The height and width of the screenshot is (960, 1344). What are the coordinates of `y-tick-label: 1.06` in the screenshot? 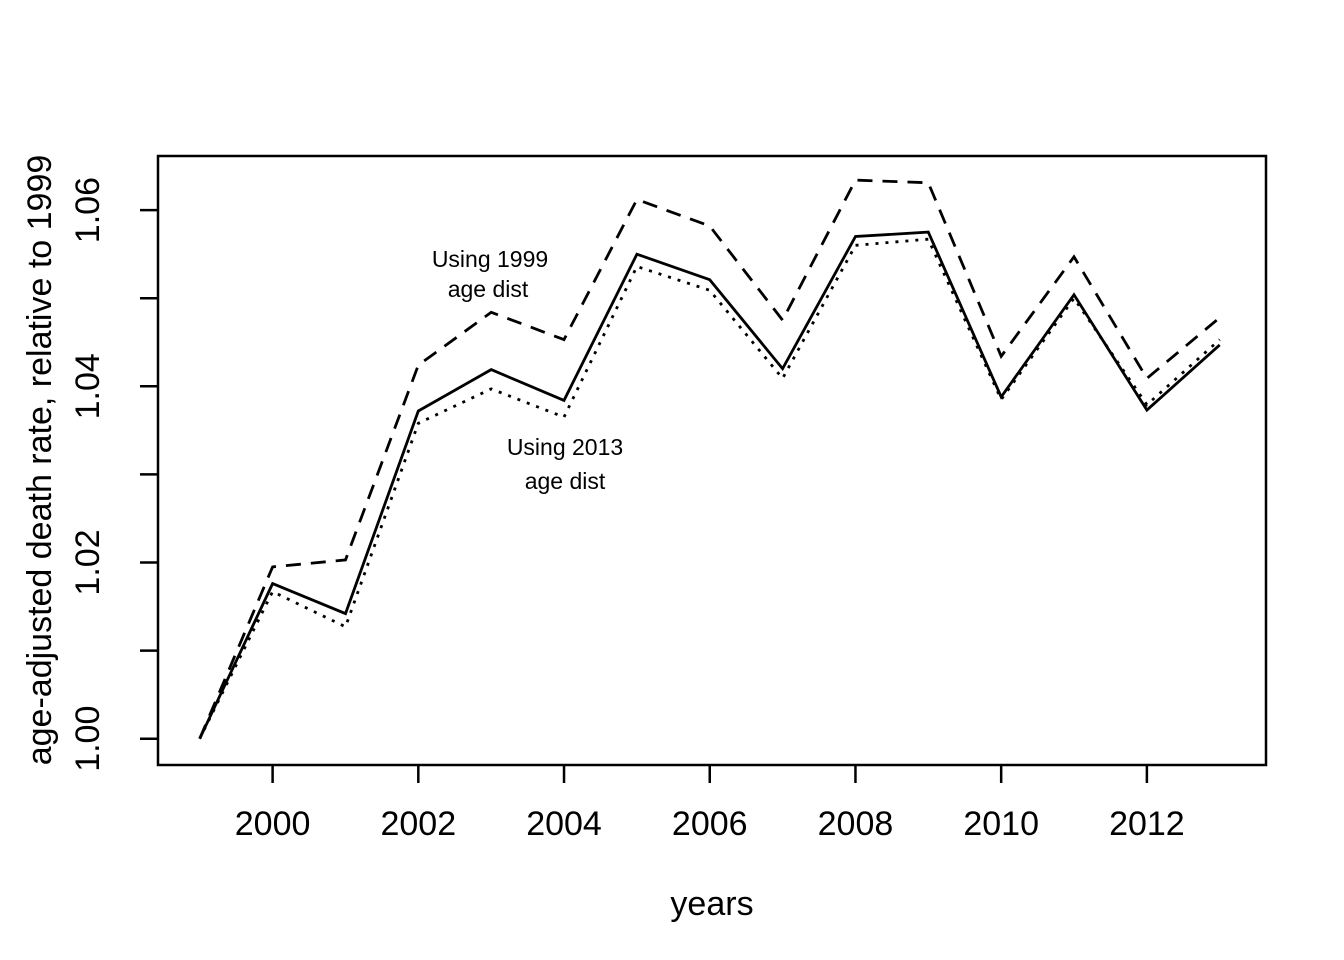 It's located at (88, 210).